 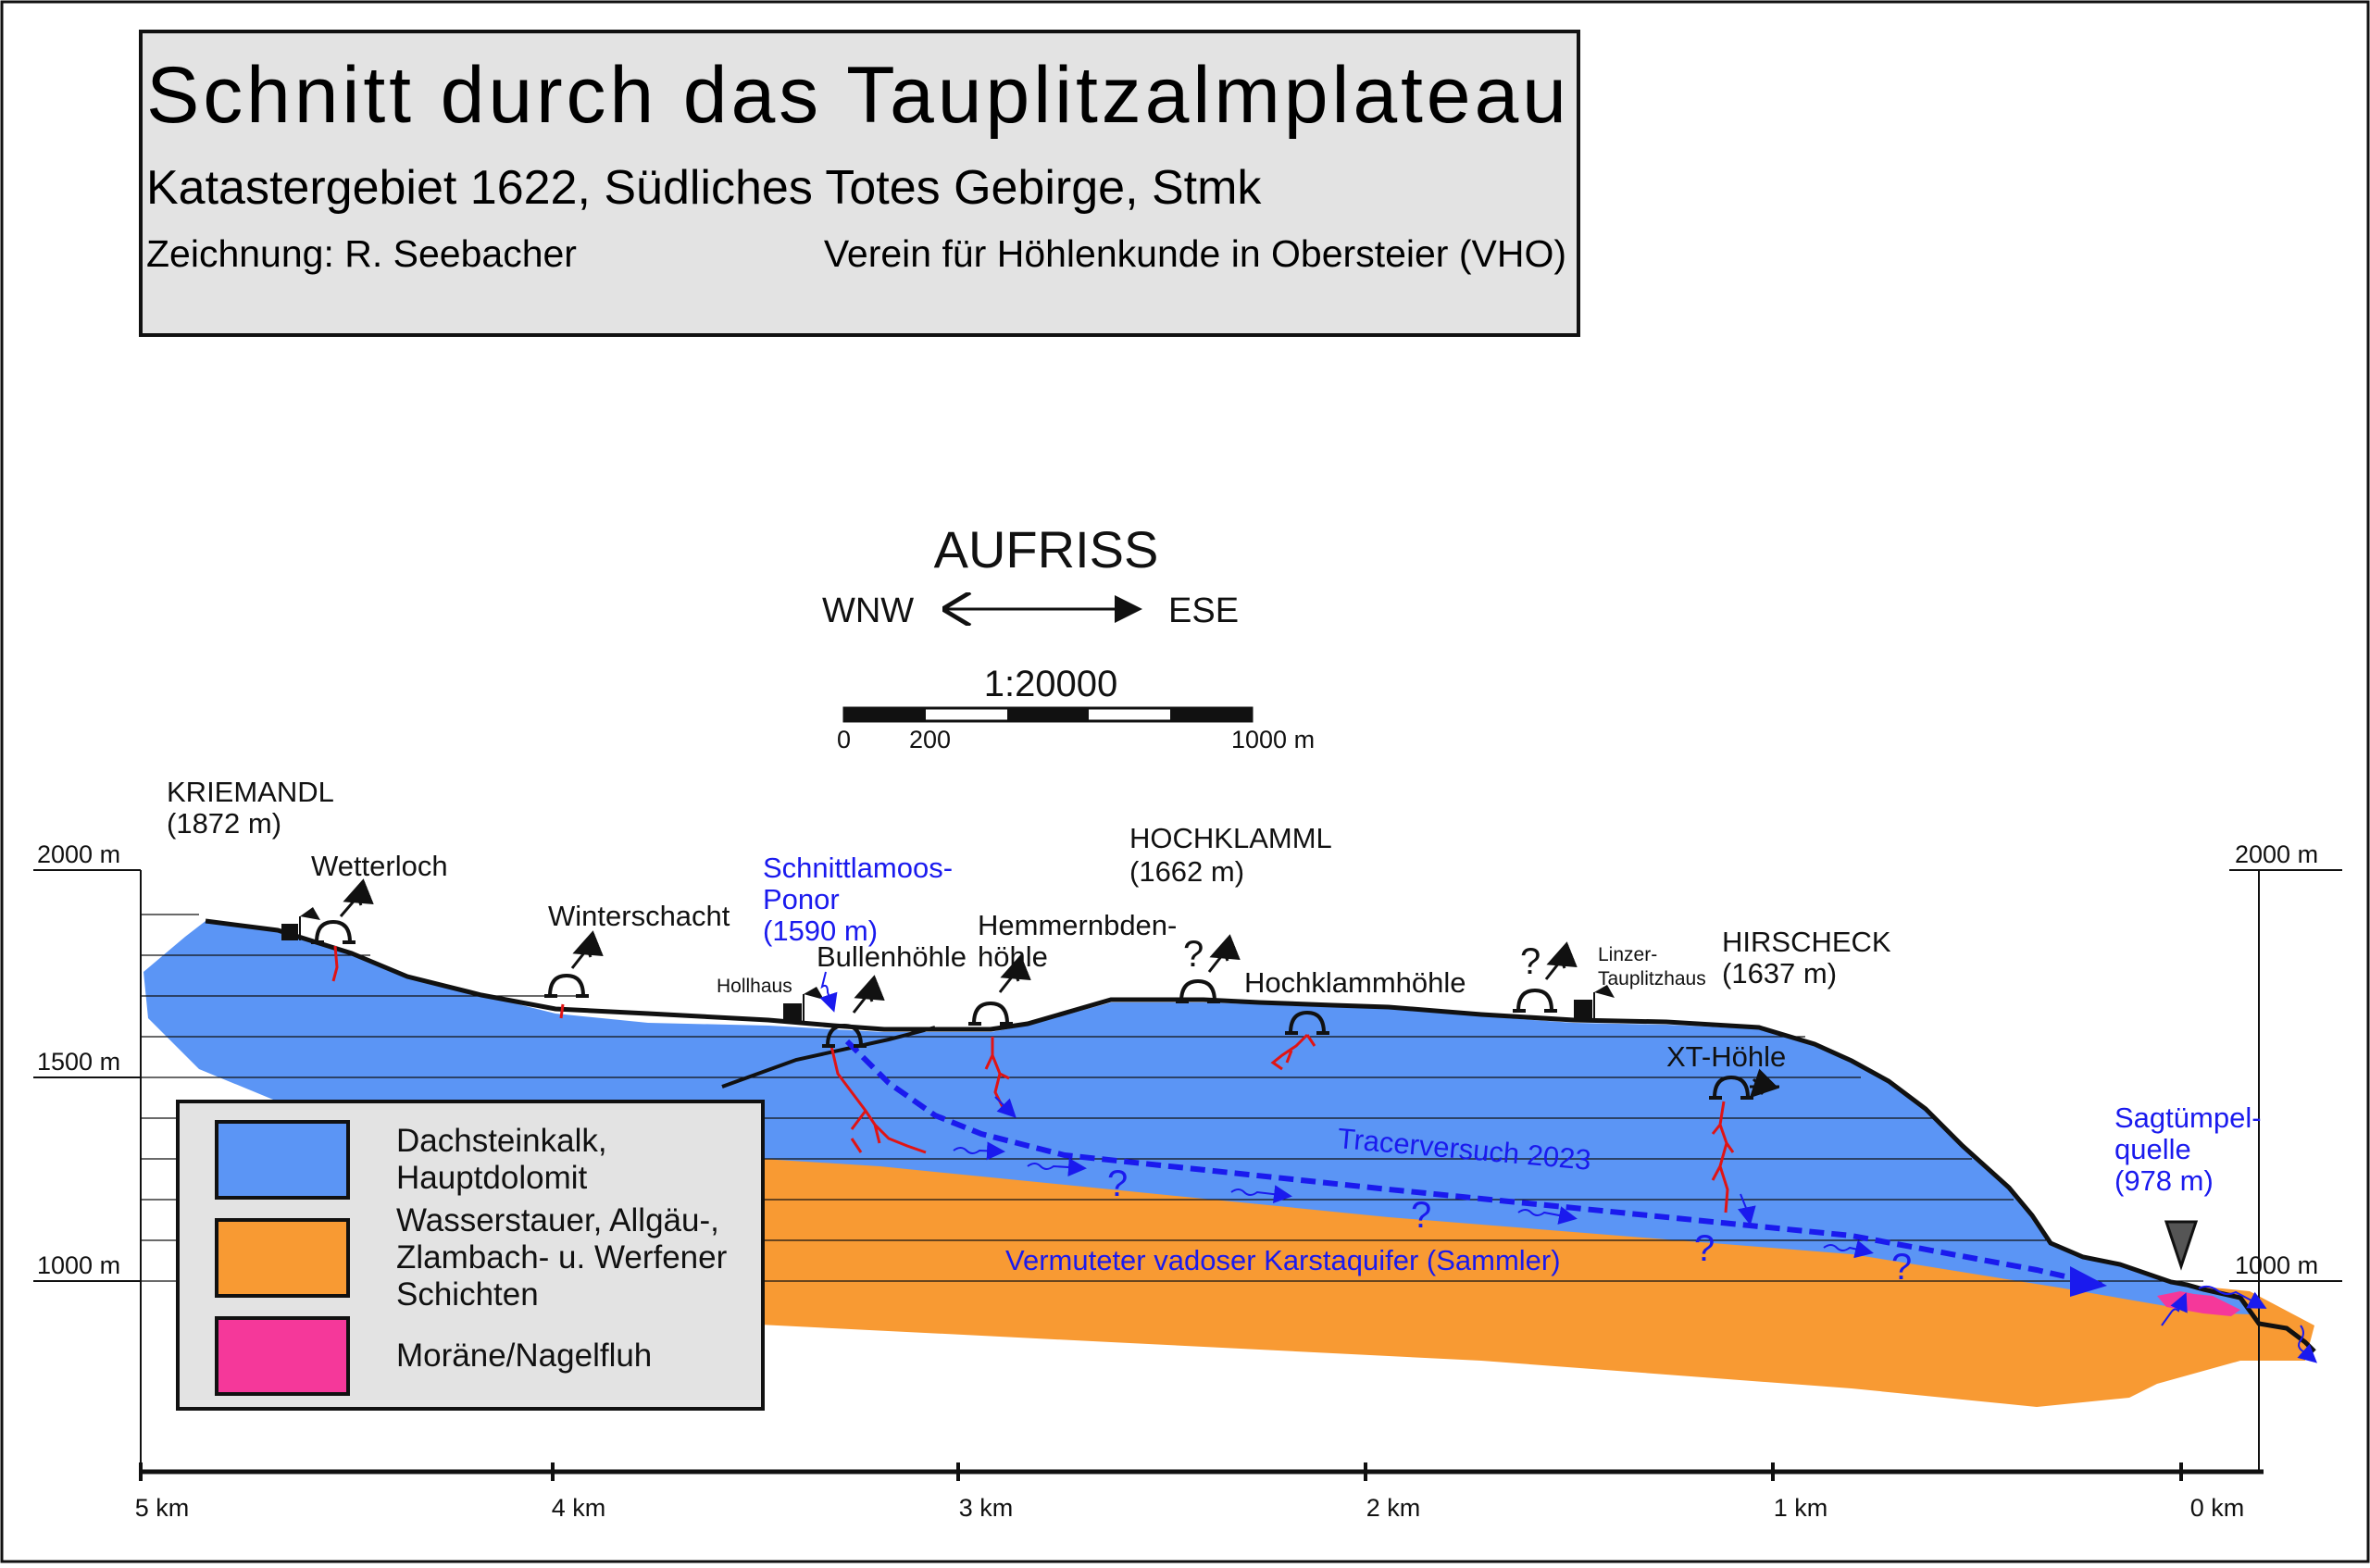 I want to click on spring-label-2: quelle, so click(x=2152, y=1149).